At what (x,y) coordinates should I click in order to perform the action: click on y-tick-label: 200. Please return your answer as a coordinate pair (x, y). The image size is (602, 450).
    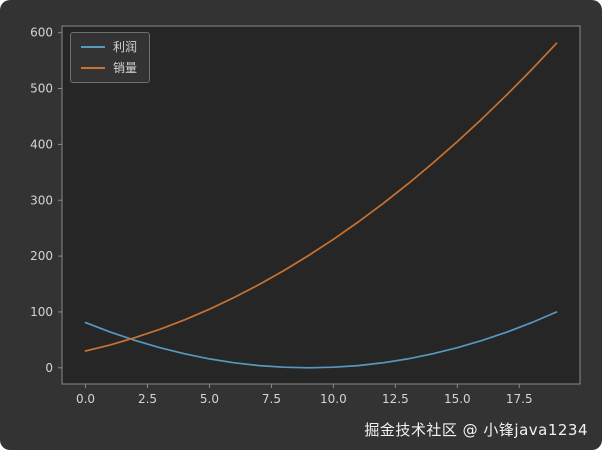
    Looking at the image, I should click on (41, 256).